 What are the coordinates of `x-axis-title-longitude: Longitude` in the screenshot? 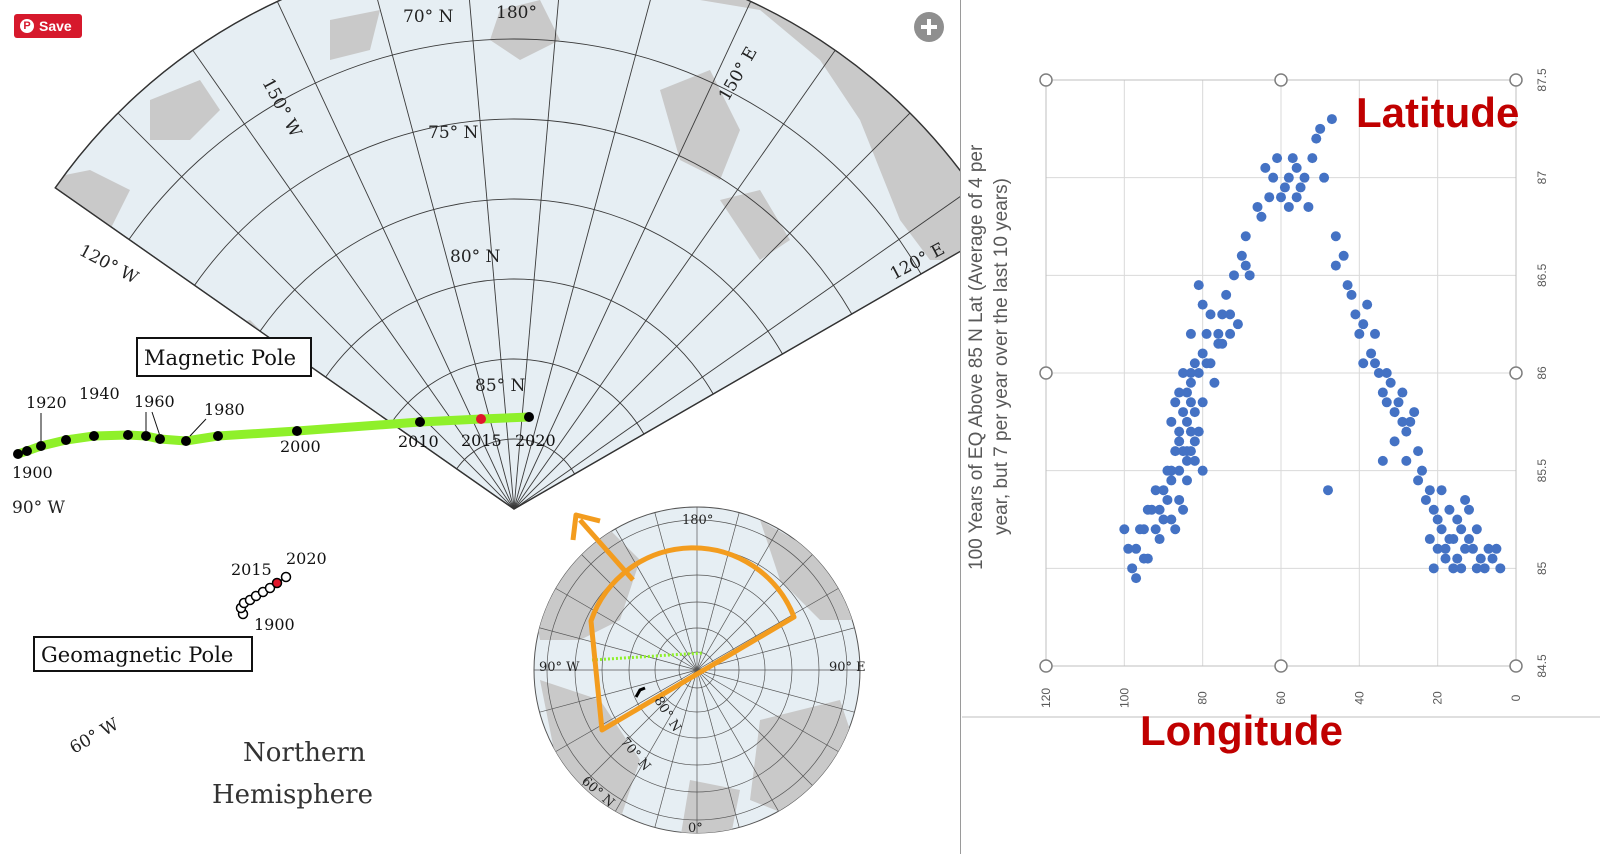 It's located at (1241, 730).